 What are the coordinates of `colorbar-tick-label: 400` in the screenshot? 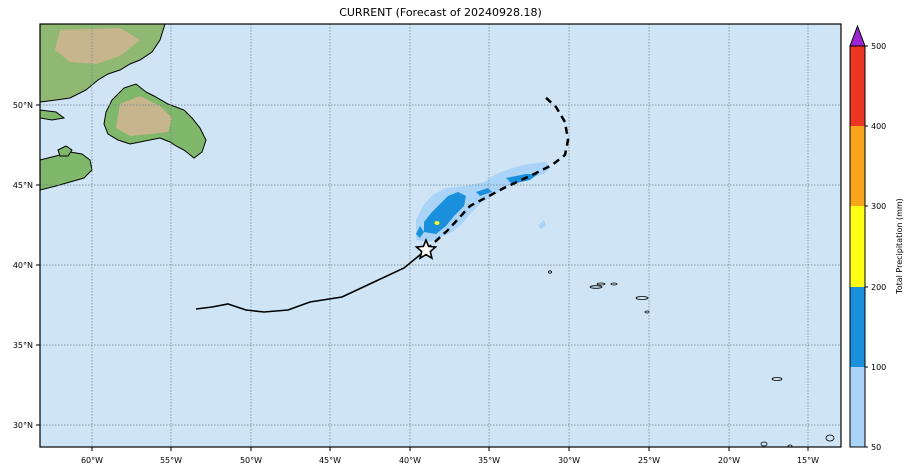 It's located at (878, 126).